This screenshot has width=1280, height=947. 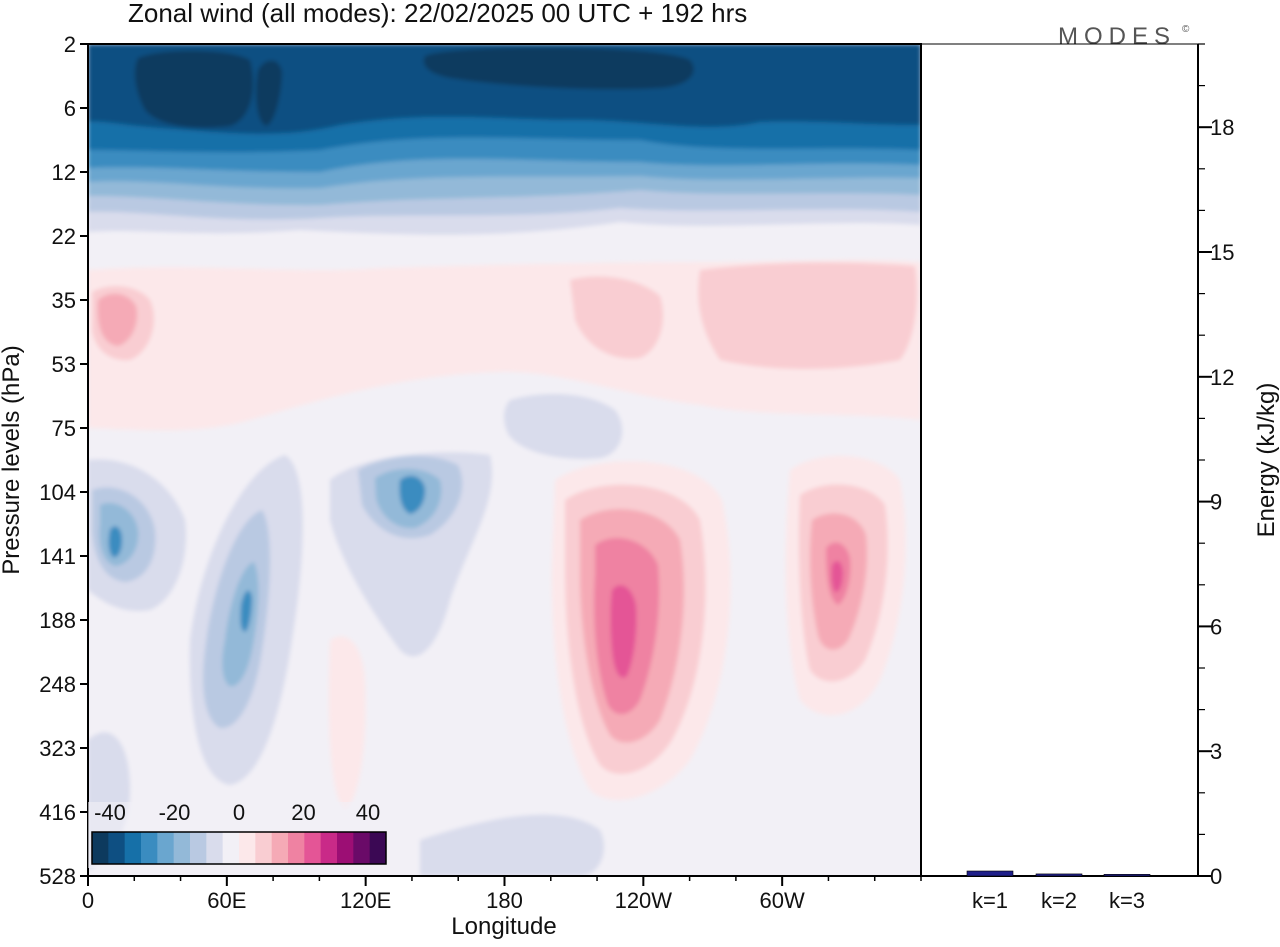 What do you see at coordinates (1117, 36) in the screenshot?
I see `brand-logo: MODES` at bounding box center [1117, 36].